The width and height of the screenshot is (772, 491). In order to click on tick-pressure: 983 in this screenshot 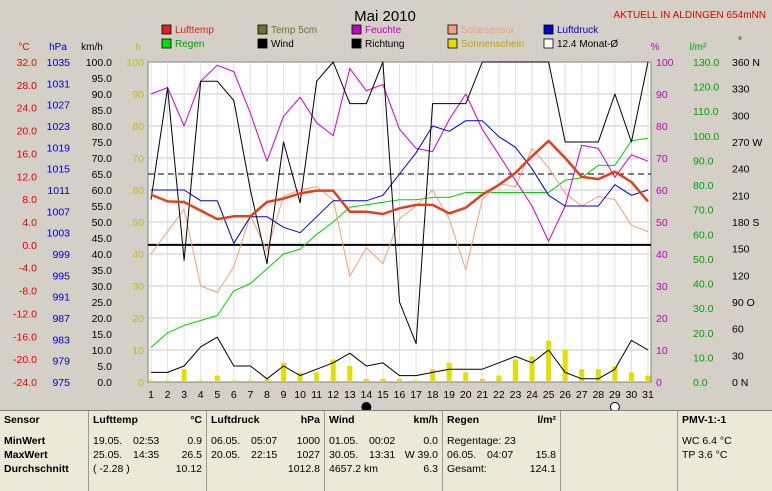, I will do `click(61, 340)`.